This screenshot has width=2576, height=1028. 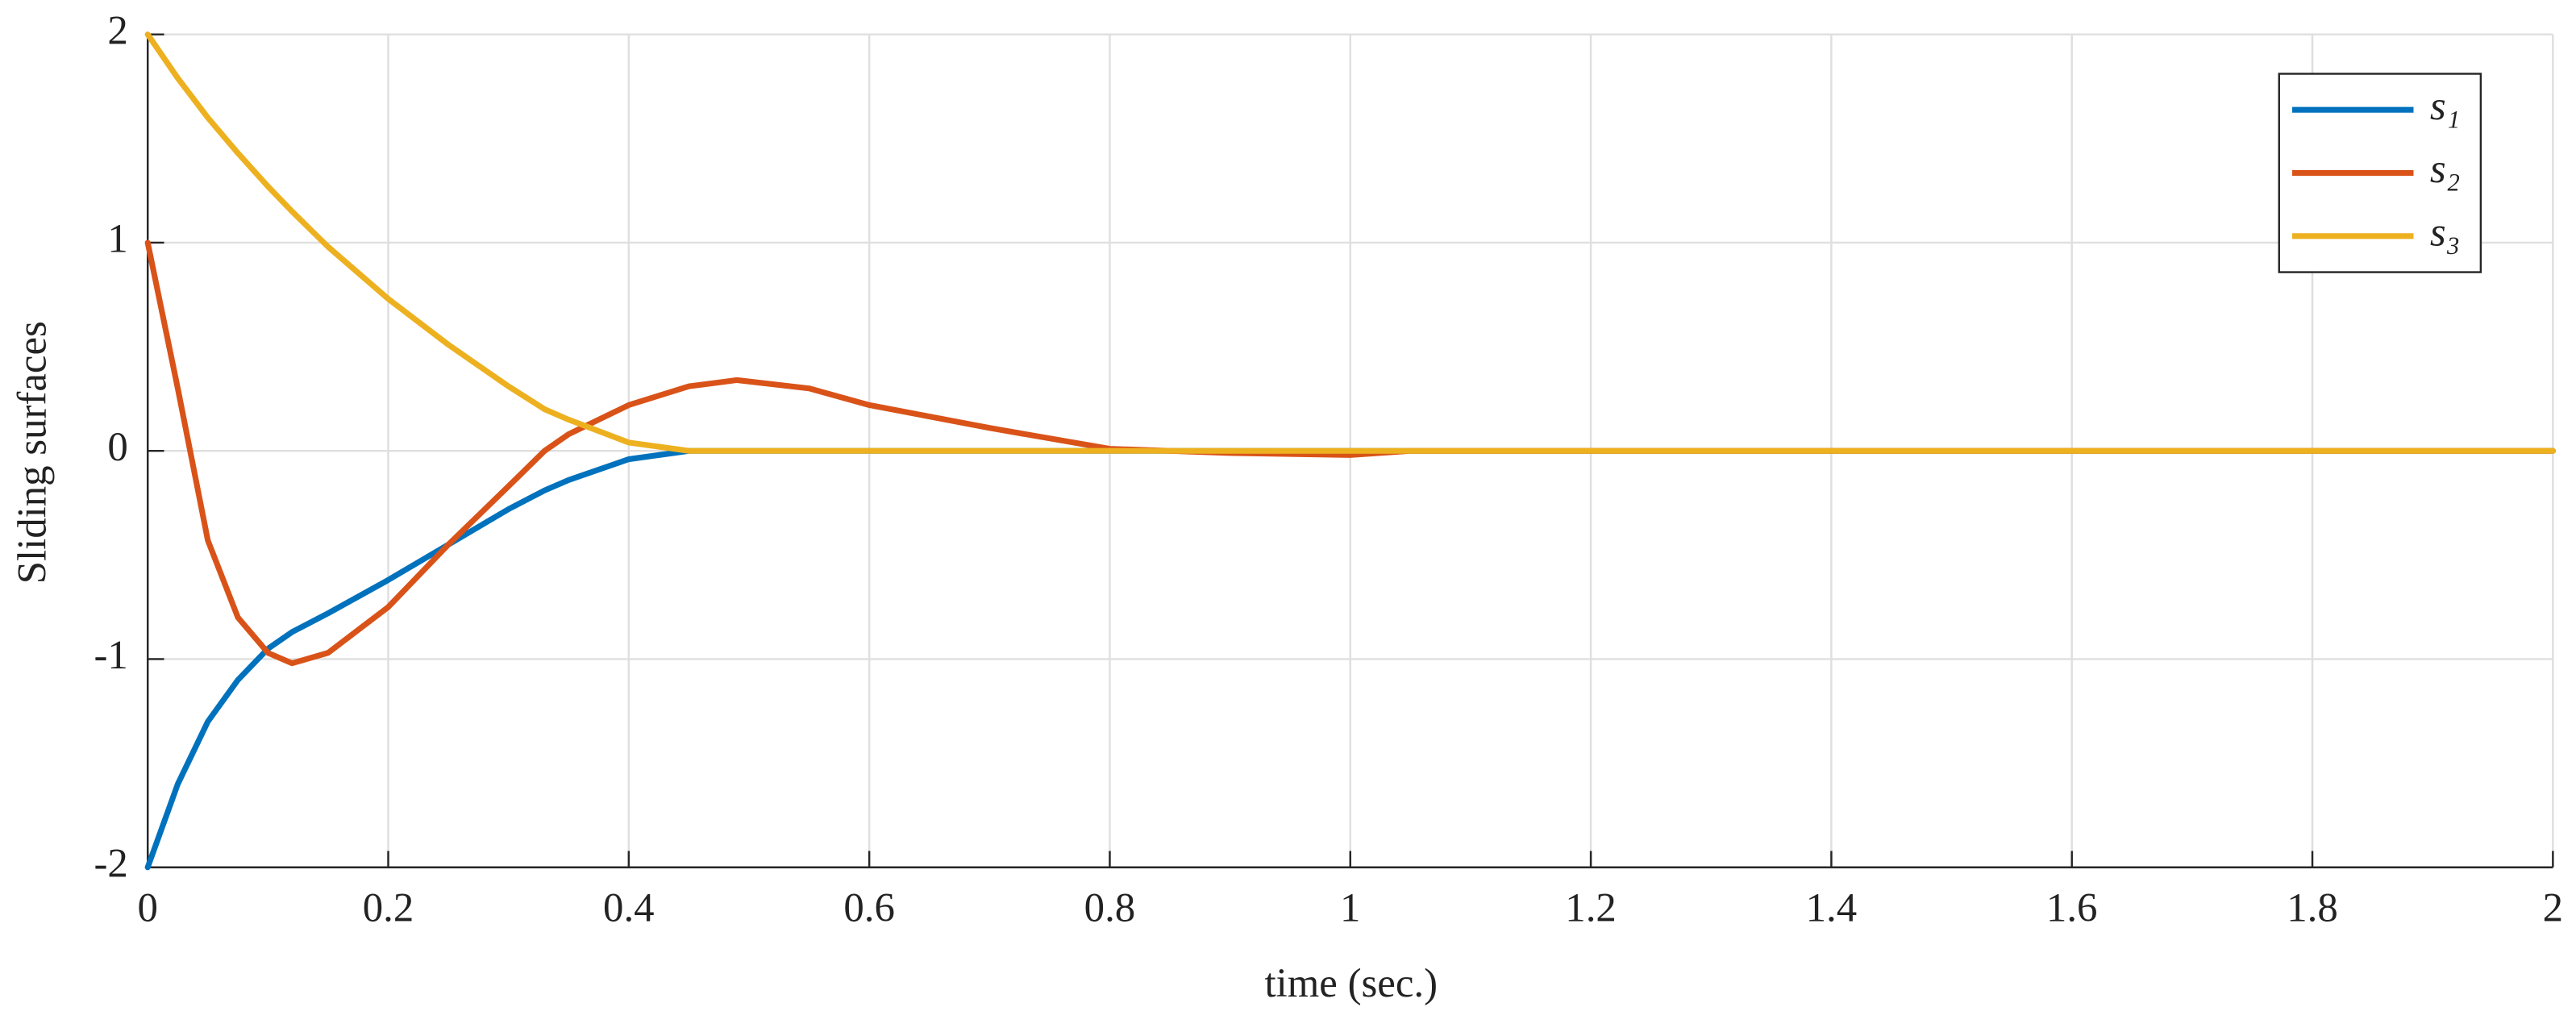 What do you see at coordinates (2072, 907) in the screenshot?
I see `x-tick-label: 1.6` at bounding box center [2072, 907].